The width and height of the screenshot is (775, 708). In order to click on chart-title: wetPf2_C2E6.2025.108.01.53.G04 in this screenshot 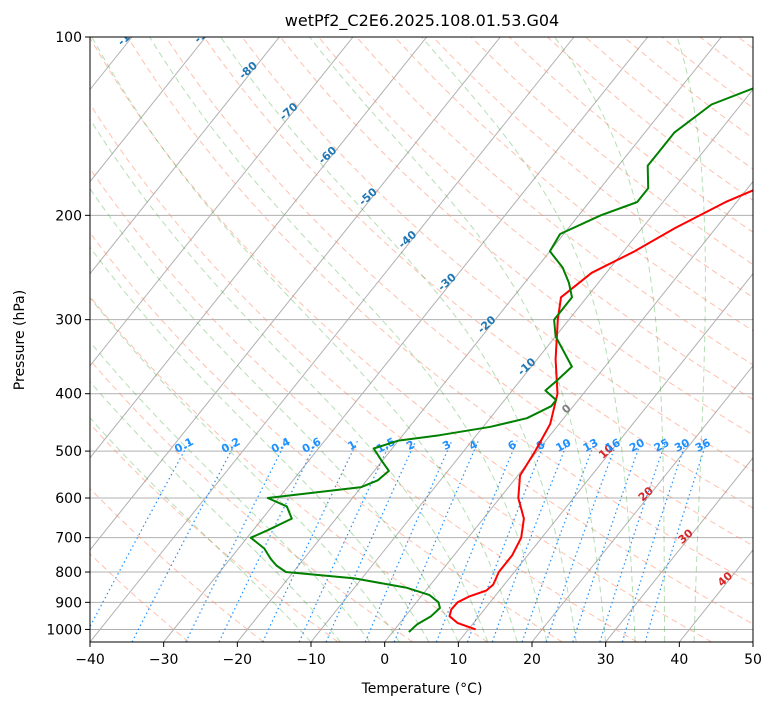, I will do `click(422, 21)`.